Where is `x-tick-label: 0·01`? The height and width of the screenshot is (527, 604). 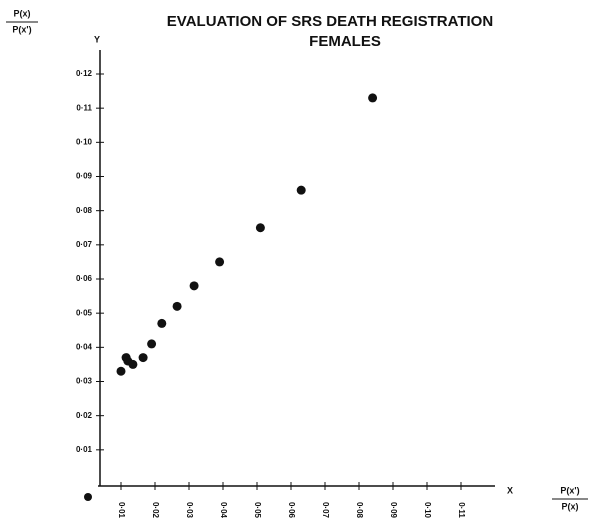 x-tick-label: 0·01 is located at coordinates (121, 510).